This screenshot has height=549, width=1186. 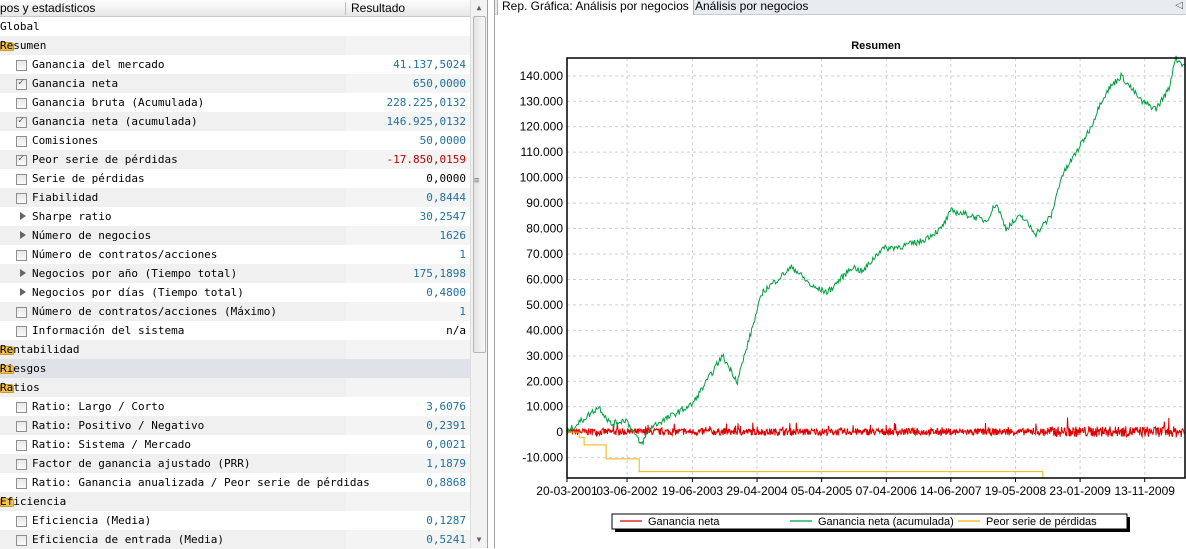 What do you see at coordinates (627, 491) in the screenshot?
I see `x-tick-label: 03-06-2002` at bounding box center [627, 491].